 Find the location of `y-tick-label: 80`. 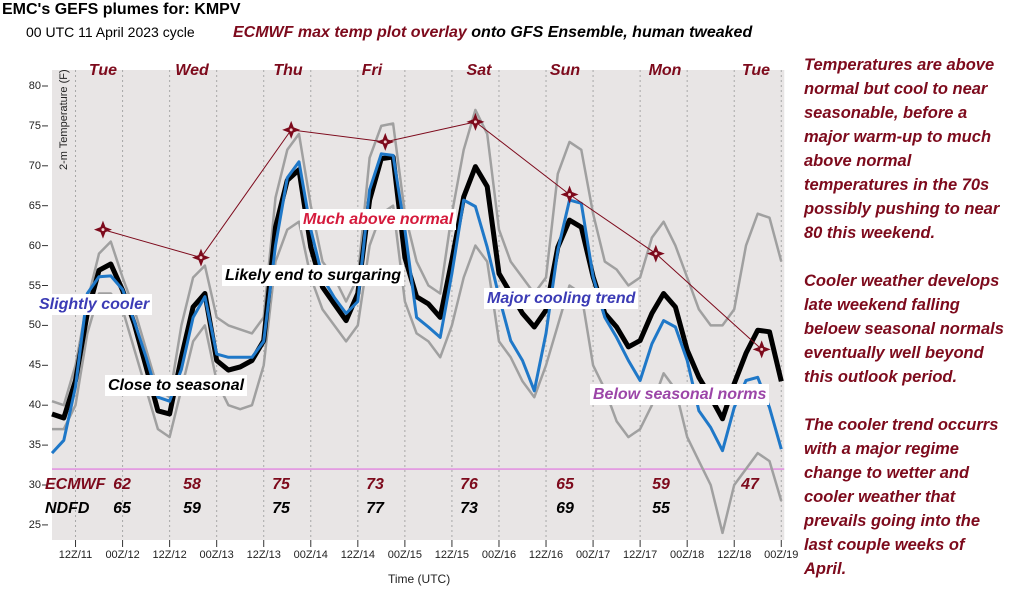

y-tick-label: 80 is located at coordinates (34, 86).